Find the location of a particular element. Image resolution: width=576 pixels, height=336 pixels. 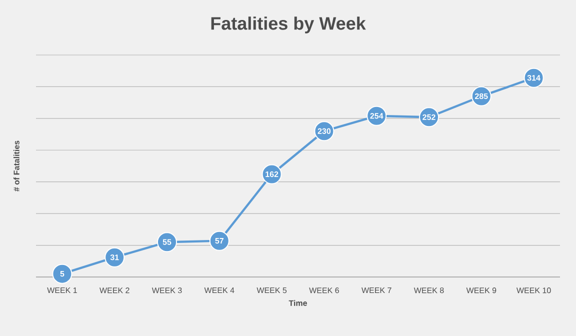

point is located at coordinates (62, 274).